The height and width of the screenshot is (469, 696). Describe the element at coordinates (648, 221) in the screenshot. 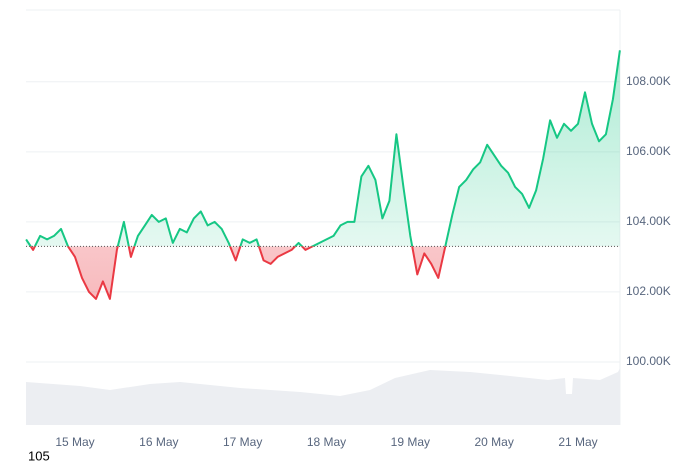

I see `y-tick-label: 104.00K` at that location.